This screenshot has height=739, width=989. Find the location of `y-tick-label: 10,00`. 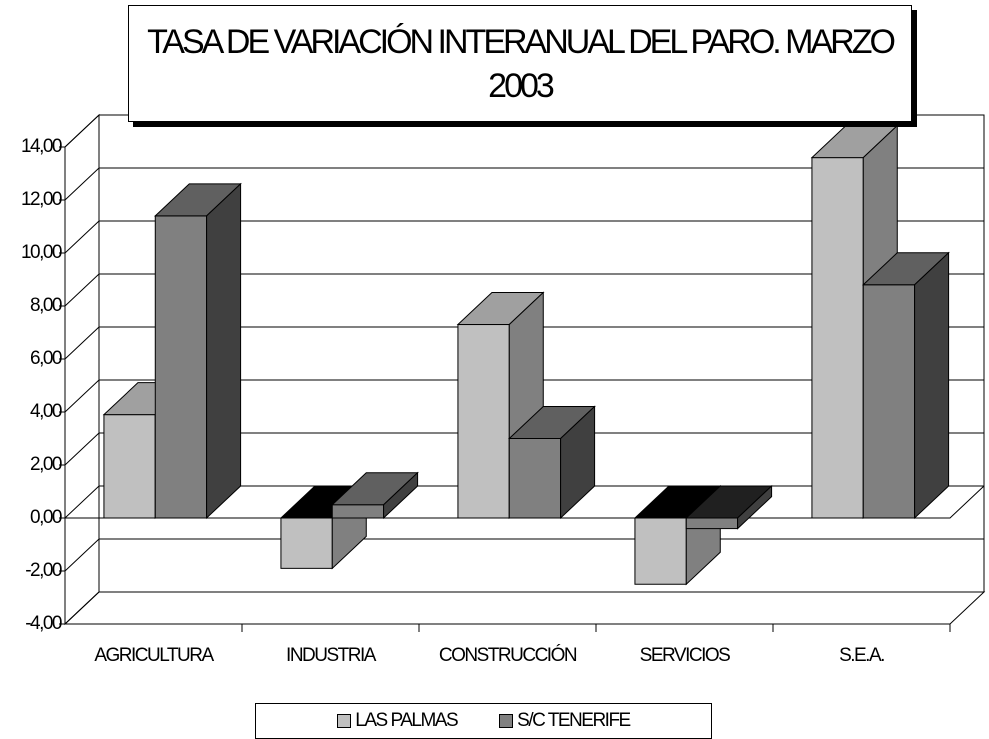

y-tick-label: 10,00 is located at coordinates (41, 252).